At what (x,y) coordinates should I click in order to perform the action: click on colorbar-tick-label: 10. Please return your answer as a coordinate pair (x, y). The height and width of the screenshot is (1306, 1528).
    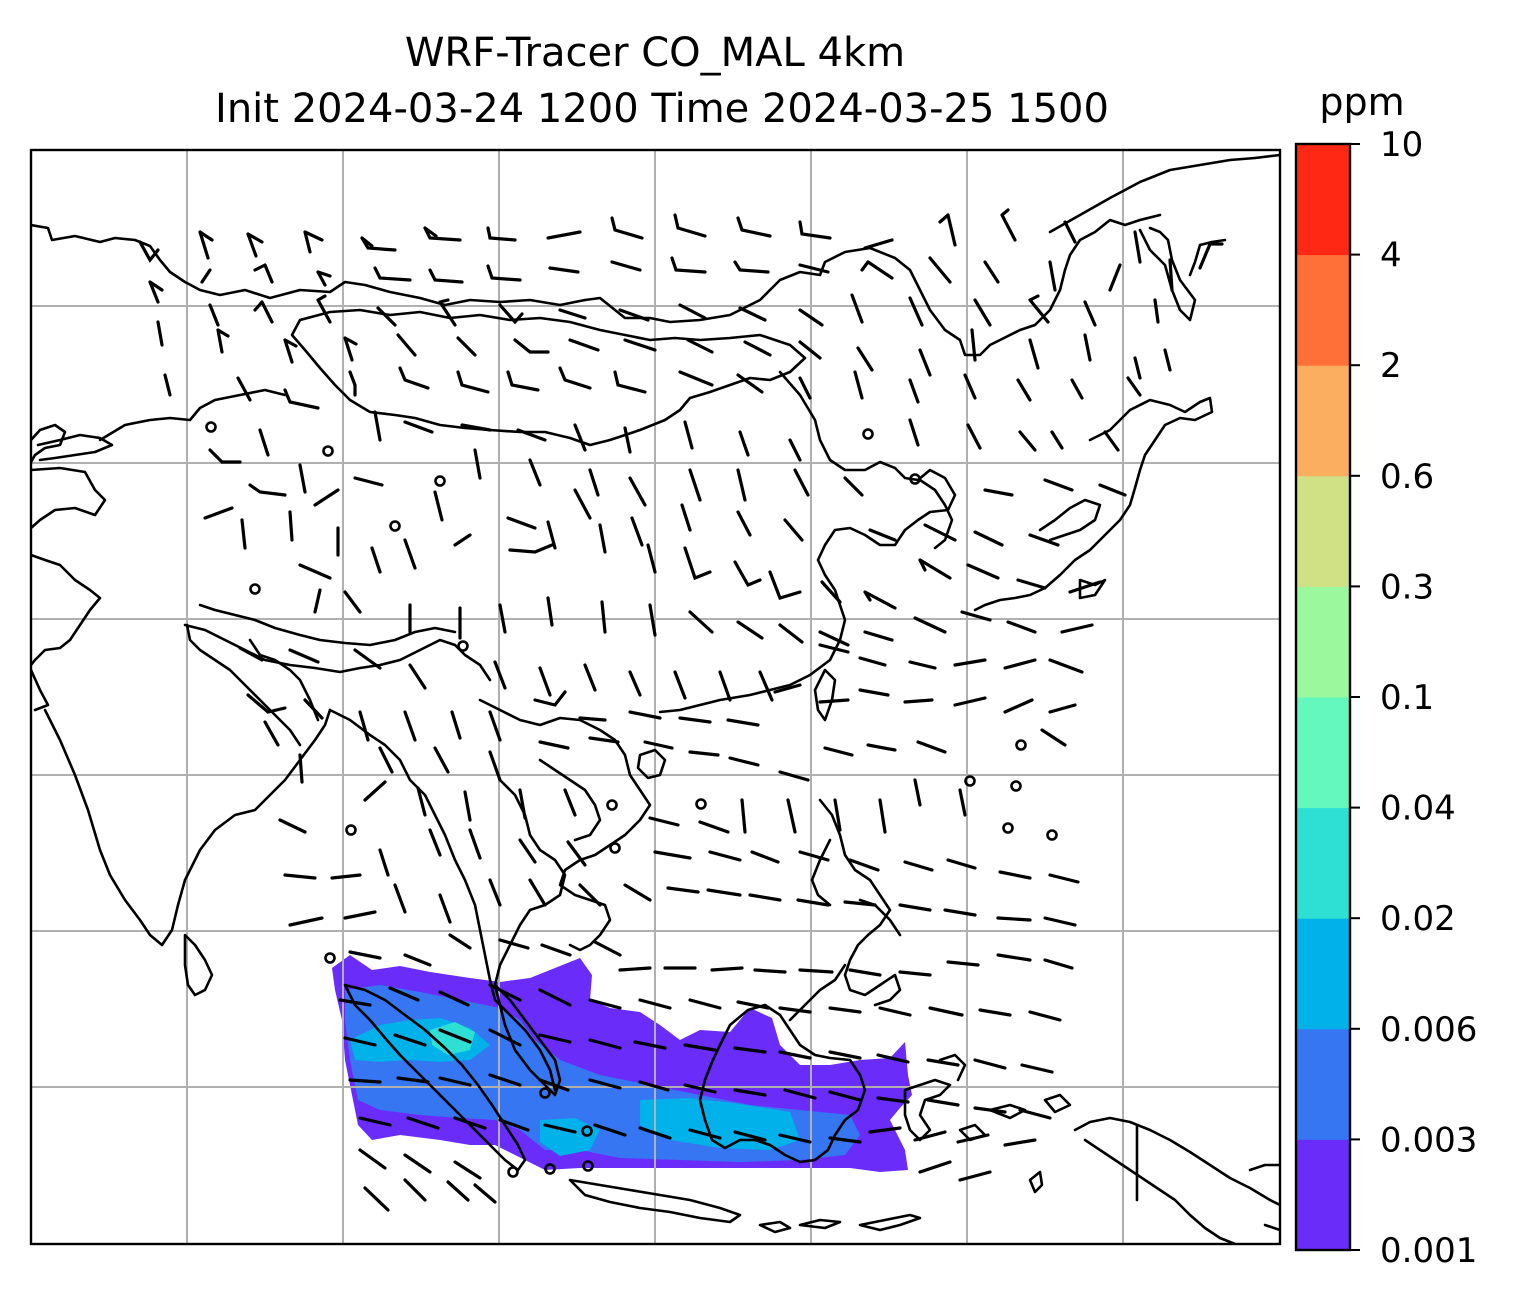
    Looking at the image, I should click on (1401, 145).